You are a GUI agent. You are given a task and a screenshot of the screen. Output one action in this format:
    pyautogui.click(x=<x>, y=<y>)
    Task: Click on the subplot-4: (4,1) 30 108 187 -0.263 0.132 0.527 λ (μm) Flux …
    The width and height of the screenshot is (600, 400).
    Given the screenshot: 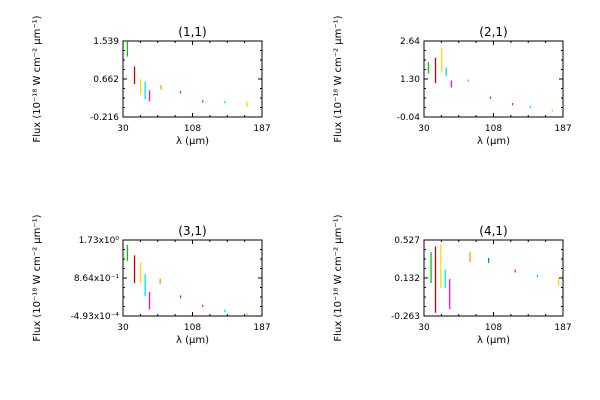 What is the action you would take?
    pyautogui.click(x=452, y=280)
    